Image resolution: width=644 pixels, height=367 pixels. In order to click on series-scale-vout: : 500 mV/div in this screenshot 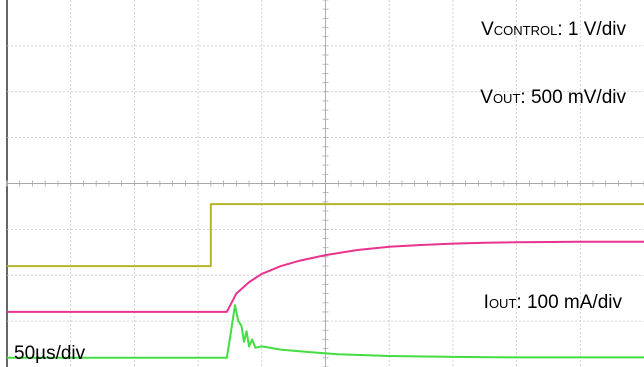, I will do `click(573, 97)`.